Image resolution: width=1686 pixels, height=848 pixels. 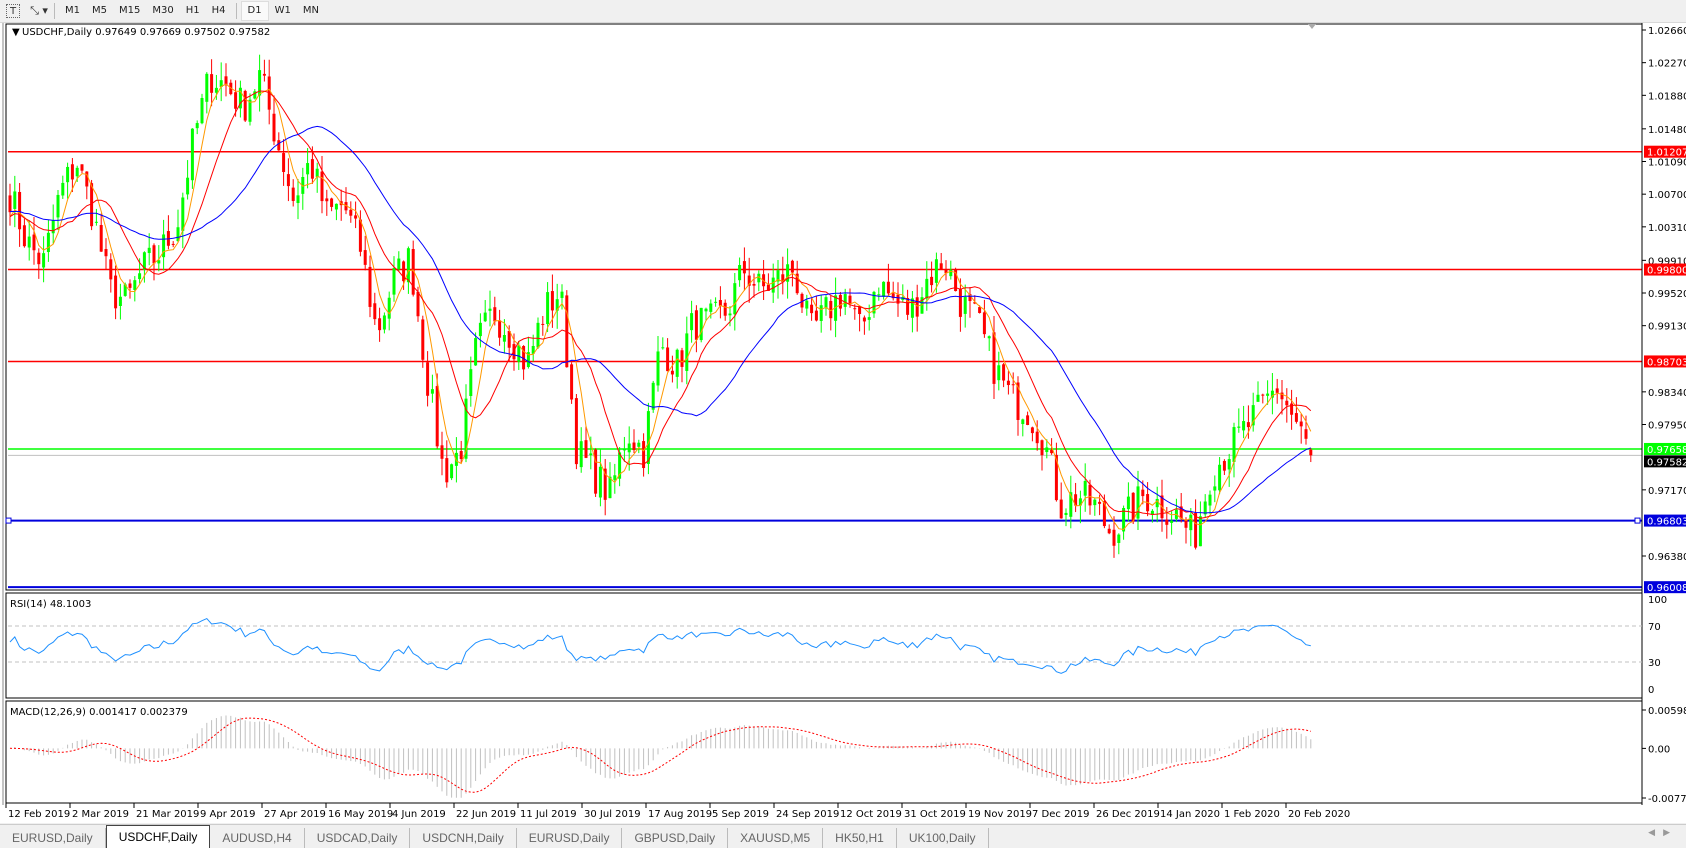 I want to click on timeframe-d1: D1, so click(x=254, y=11).